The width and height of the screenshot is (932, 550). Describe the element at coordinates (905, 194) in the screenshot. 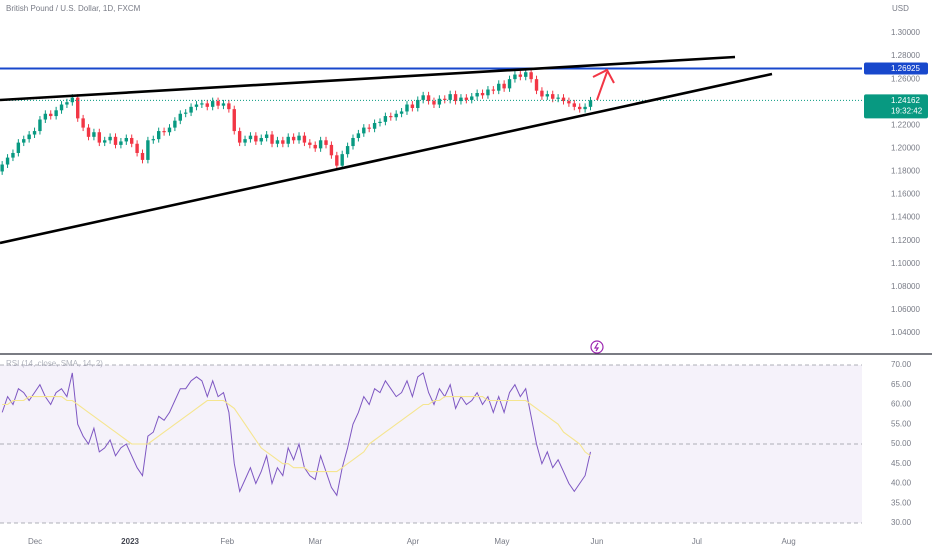

I see `y-tick-label: 1.16000` at that location.